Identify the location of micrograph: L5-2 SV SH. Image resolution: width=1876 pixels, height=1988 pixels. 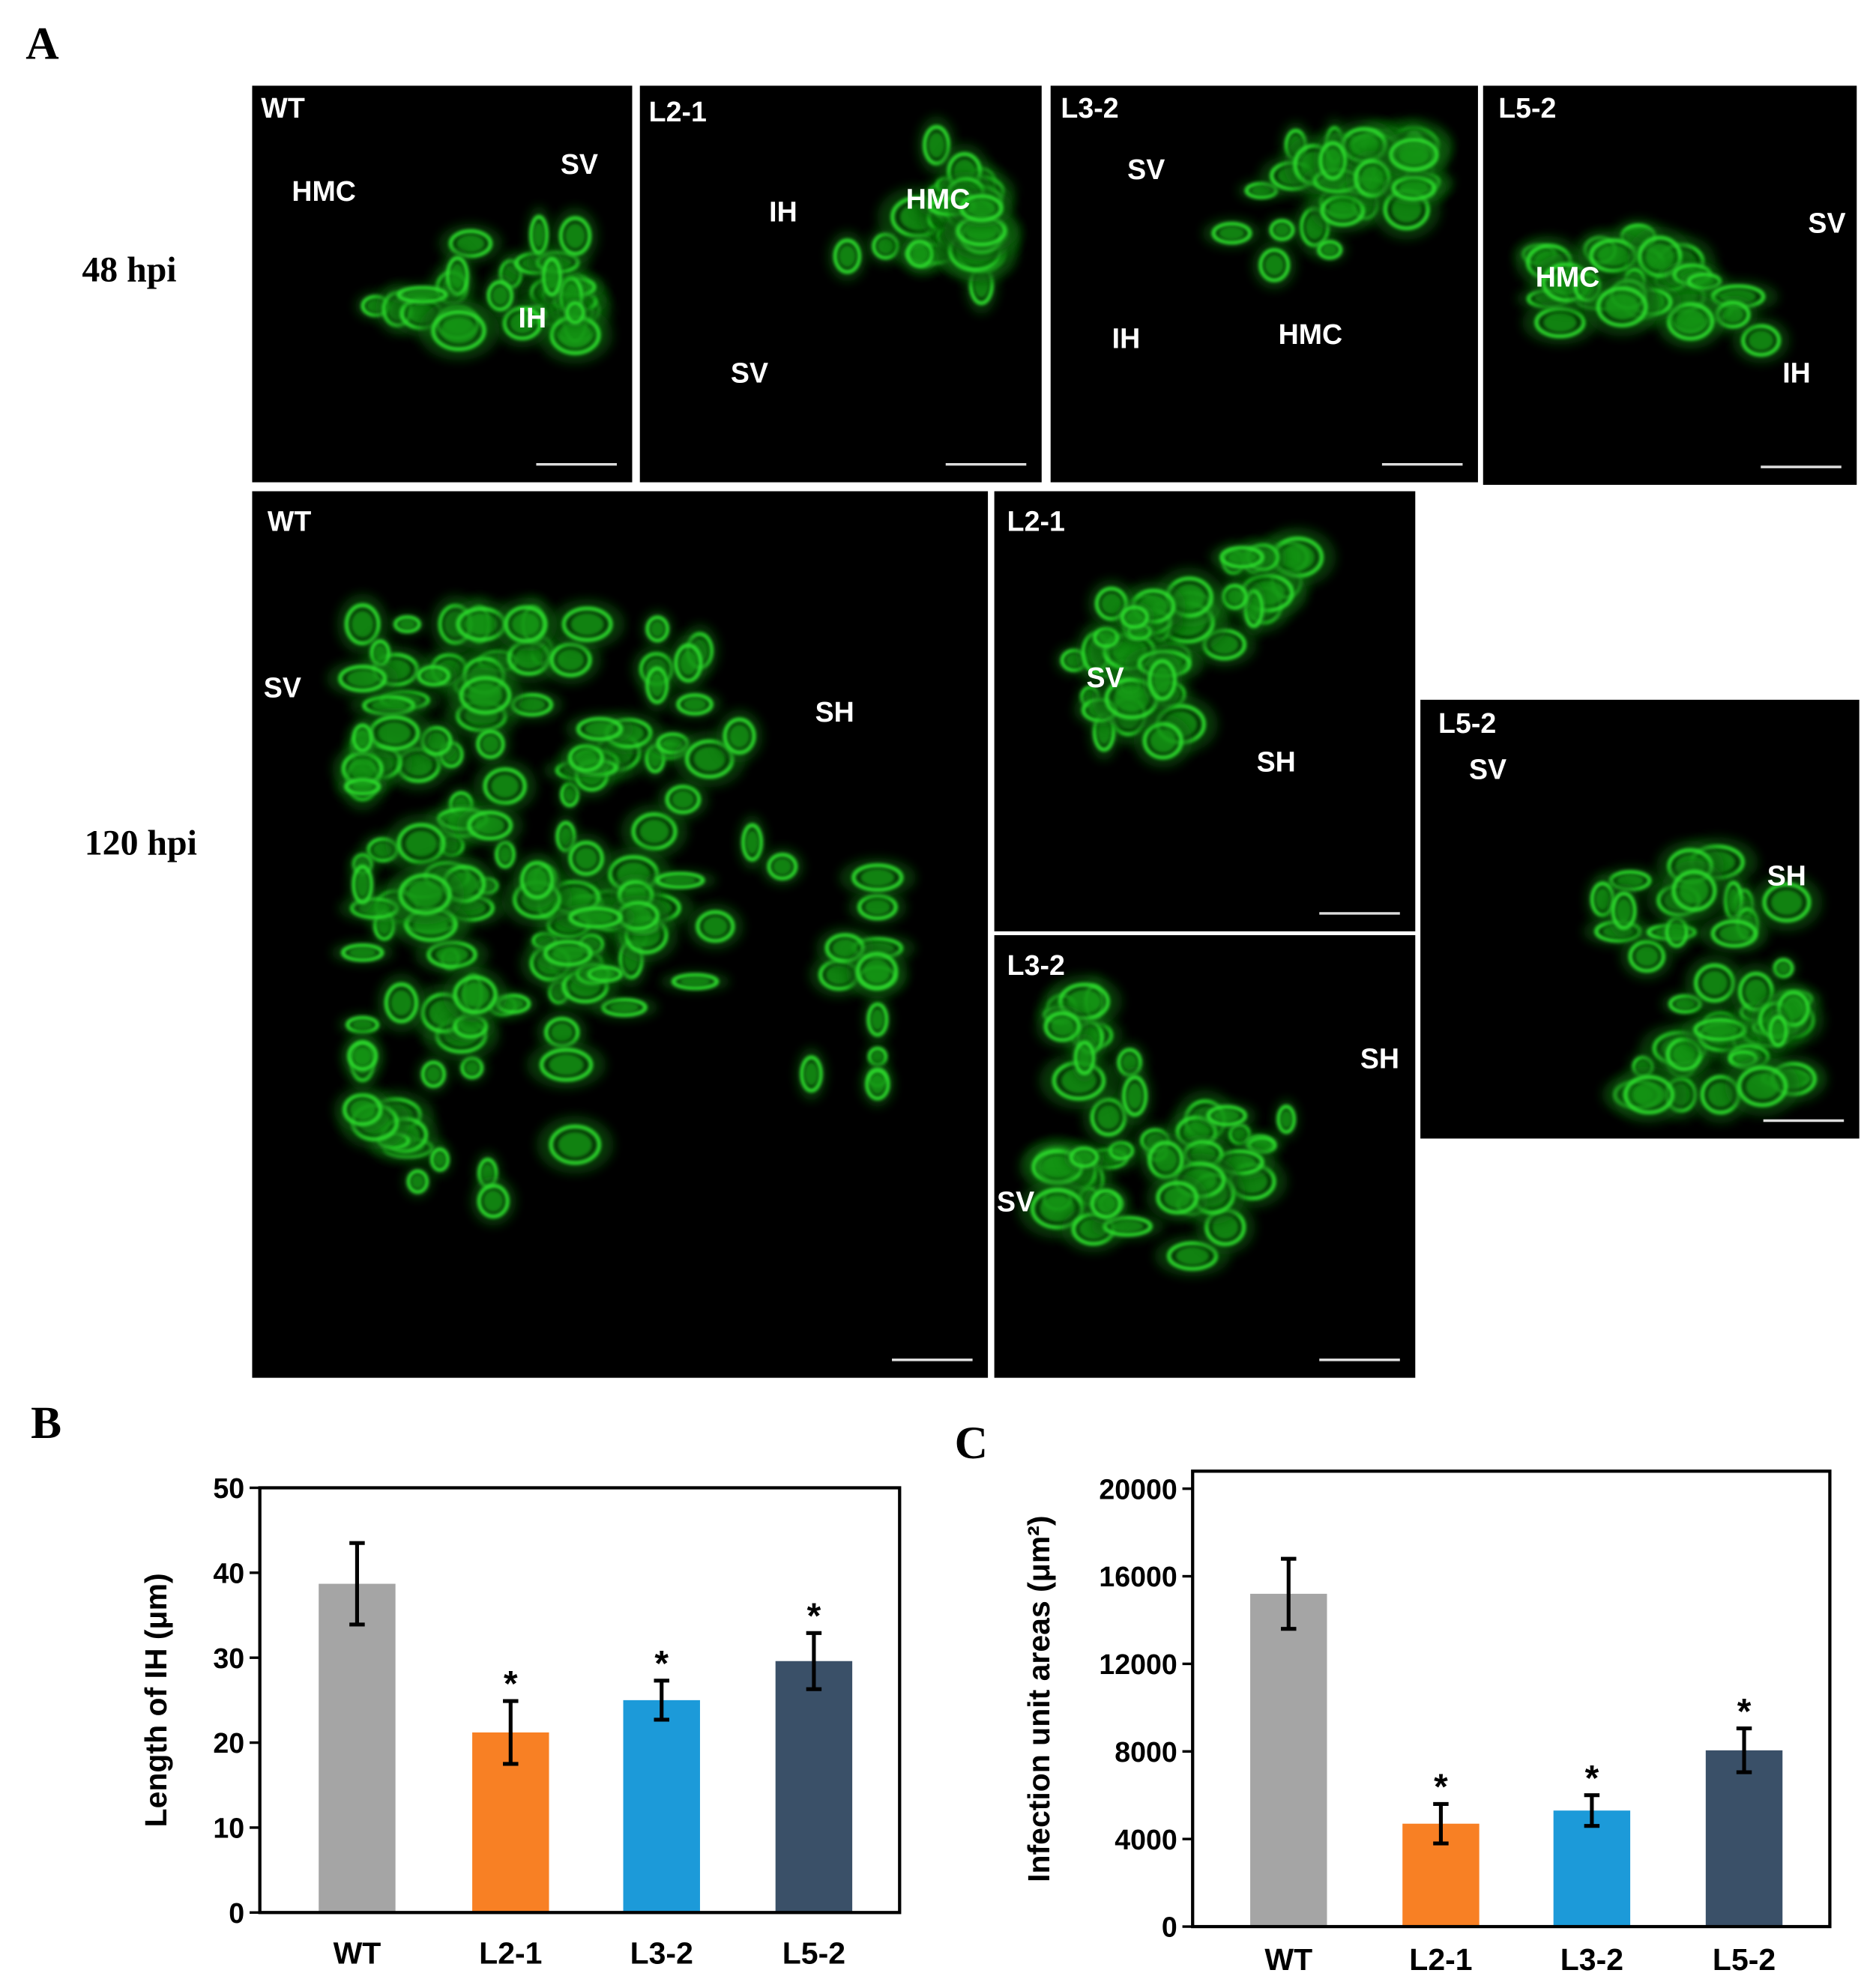
(1640, 919).